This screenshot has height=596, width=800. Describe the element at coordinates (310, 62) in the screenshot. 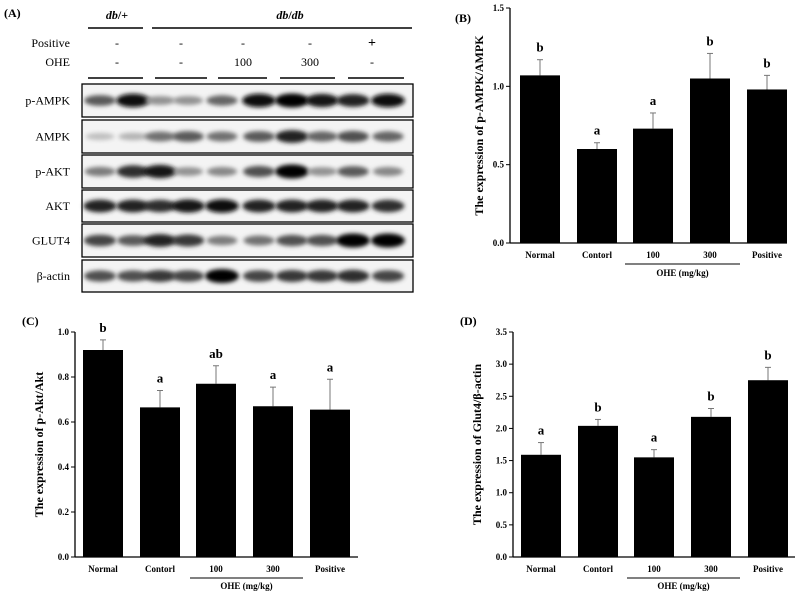

I see `condition-value: 300` at that location.